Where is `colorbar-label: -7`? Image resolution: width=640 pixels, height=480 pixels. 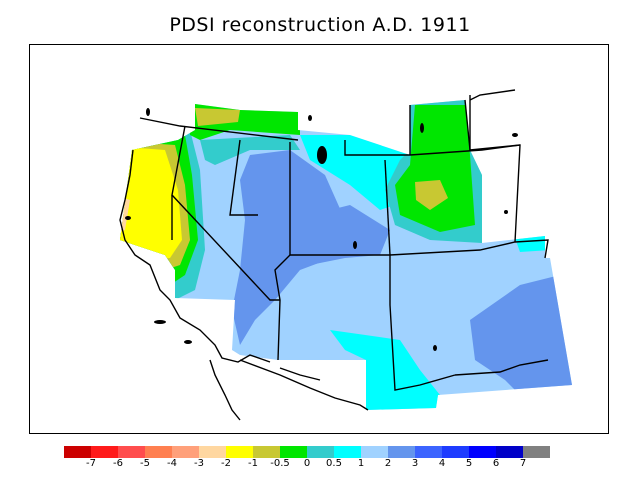 colorbar-label: -7 is located at coordinates (91, 463).